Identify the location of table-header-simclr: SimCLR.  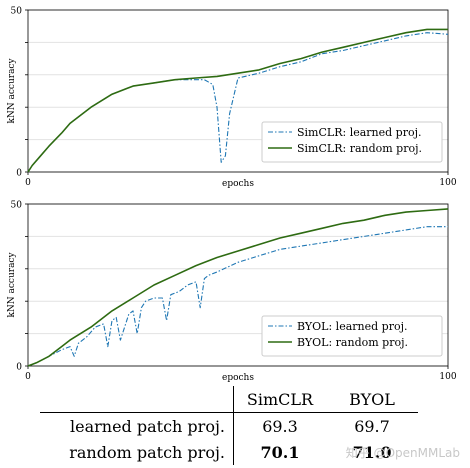
(279, 399).